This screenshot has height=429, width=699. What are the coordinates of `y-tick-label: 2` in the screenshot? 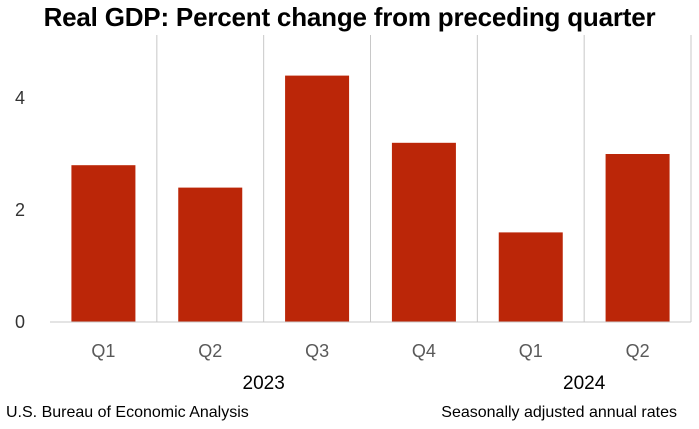 It's located at (20, 210).